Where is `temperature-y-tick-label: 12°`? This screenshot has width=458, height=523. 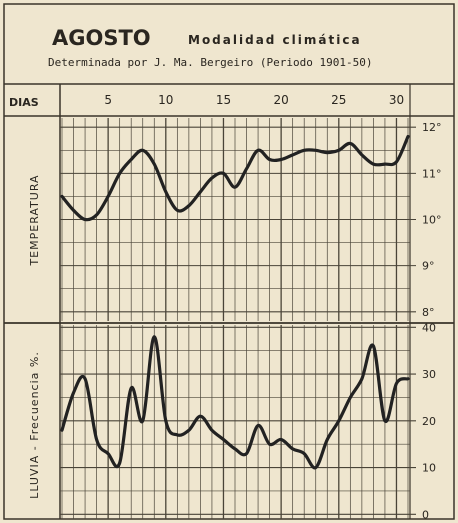 temperature-y-tick-label: 12° is located at coordinates (432, 127).